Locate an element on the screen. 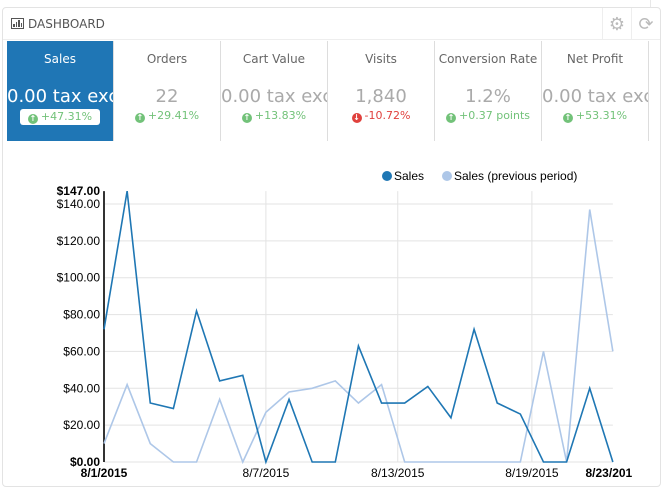 The width and height of the screenshot is (665, 501). legend-label: Sales (previous period) is located at coordinates (515, 176).